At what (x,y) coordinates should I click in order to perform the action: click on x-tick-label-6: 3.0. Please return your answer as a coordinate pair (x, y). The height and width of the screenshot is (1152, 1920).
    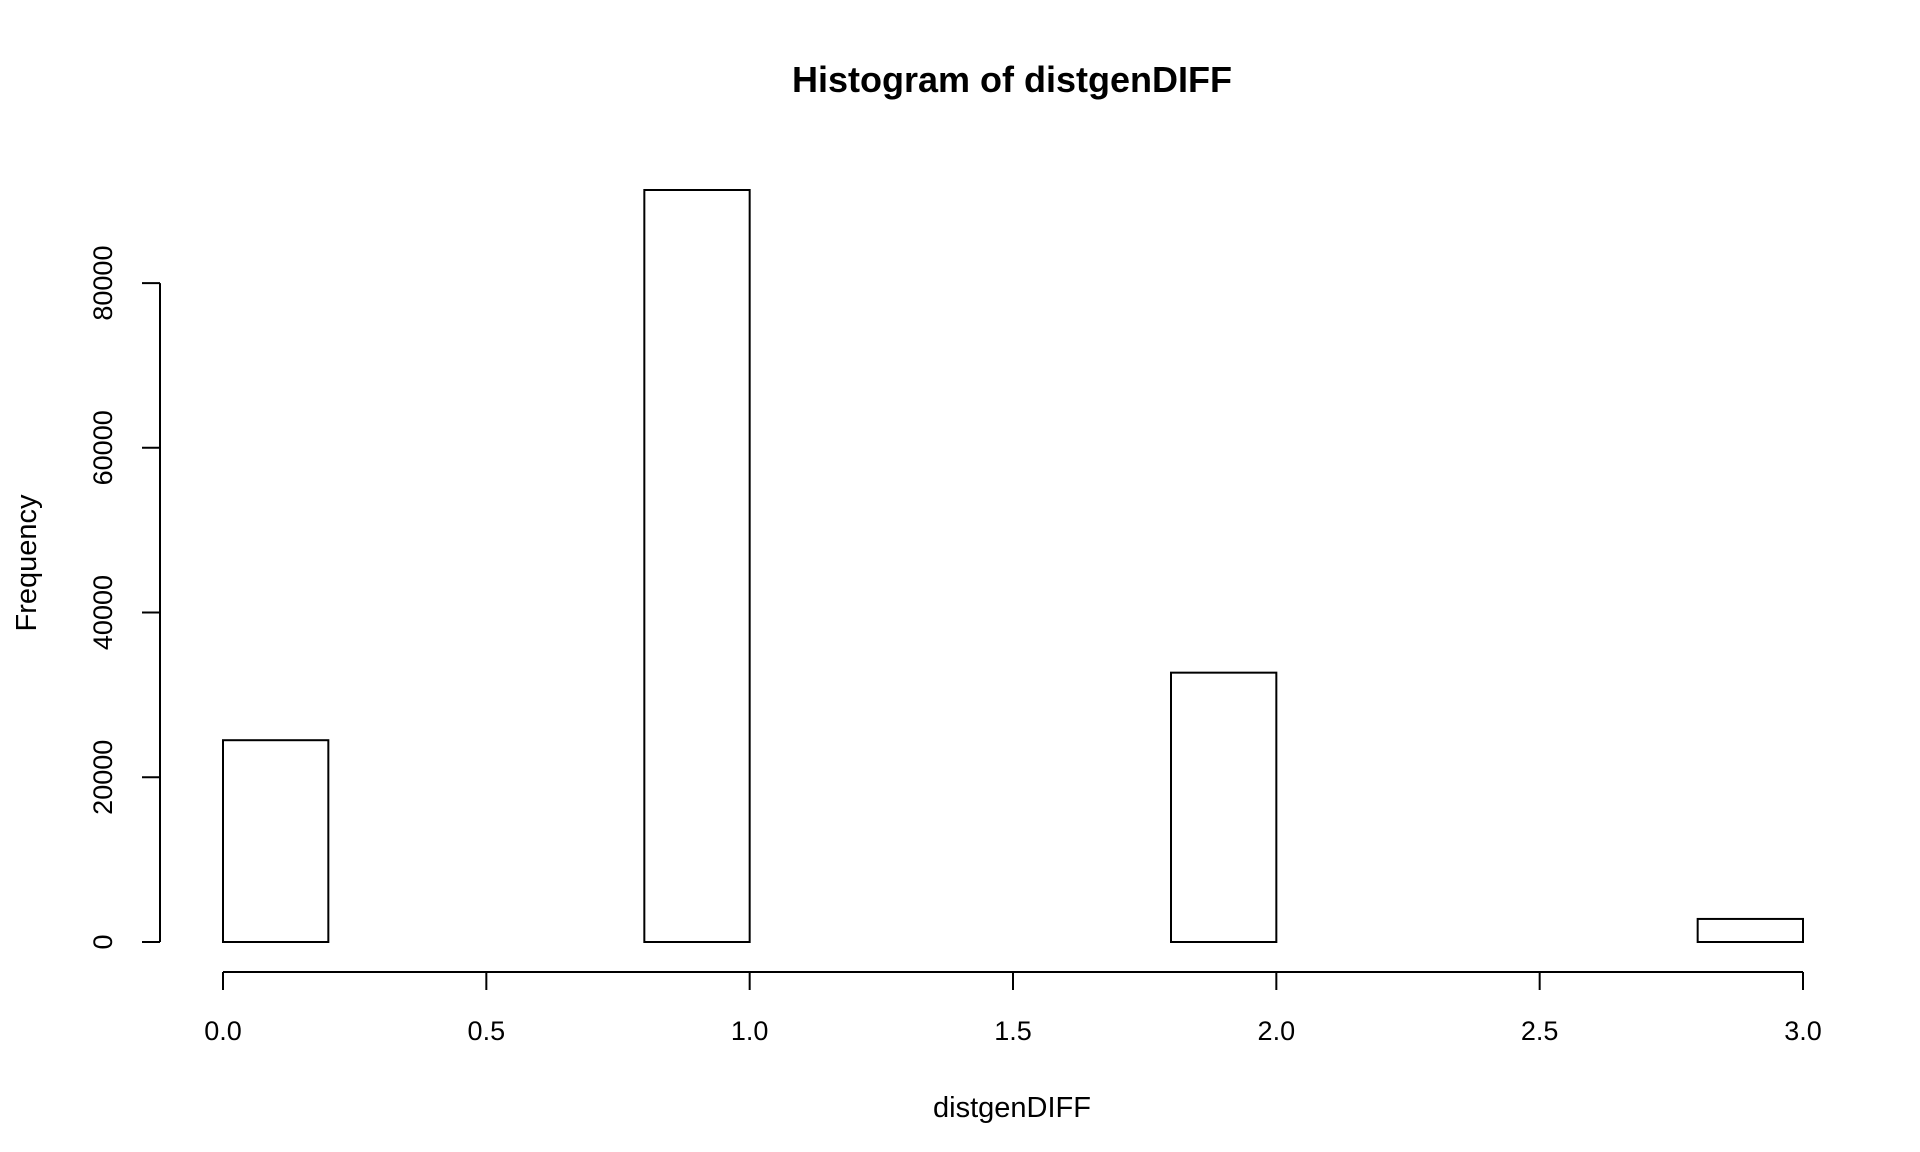
    Looking at the image, I should click on (1803, 1031).